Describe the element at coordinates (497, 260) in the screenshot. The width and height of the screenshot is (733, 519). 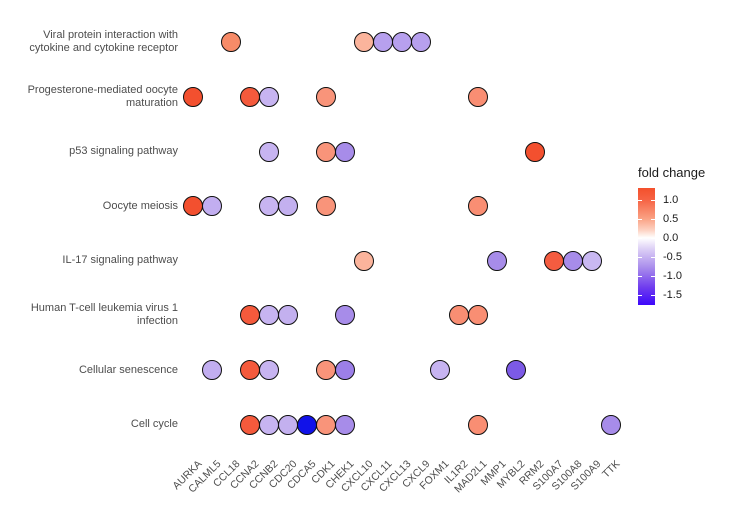
I see `data-point-mmp1` at that location.